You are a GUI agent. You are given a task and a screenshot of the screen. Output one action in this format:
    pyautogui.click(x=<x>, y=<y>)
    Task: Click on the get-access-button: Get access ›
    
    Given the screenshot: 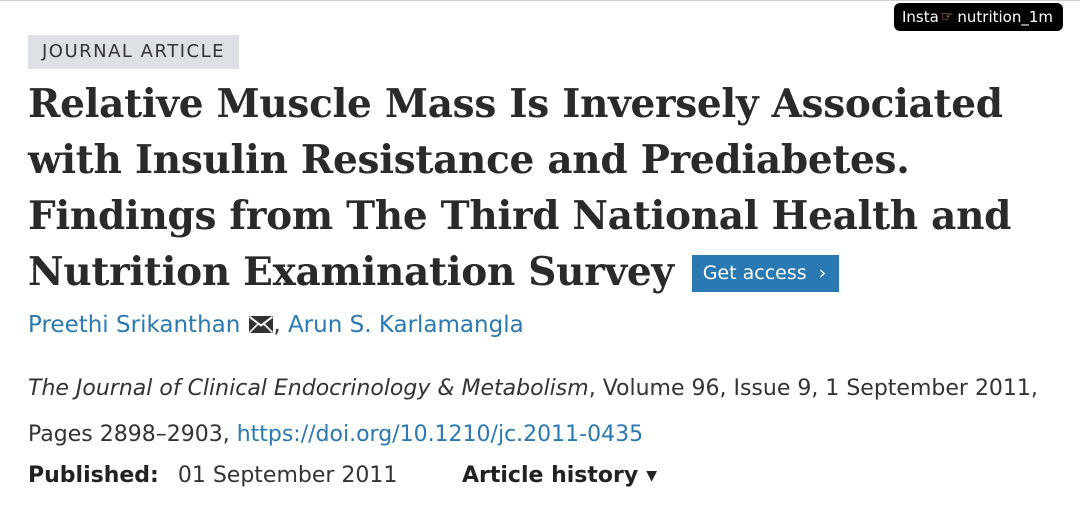 What is the action you would take?
    pyautogui.click(x=765, y=273)
    